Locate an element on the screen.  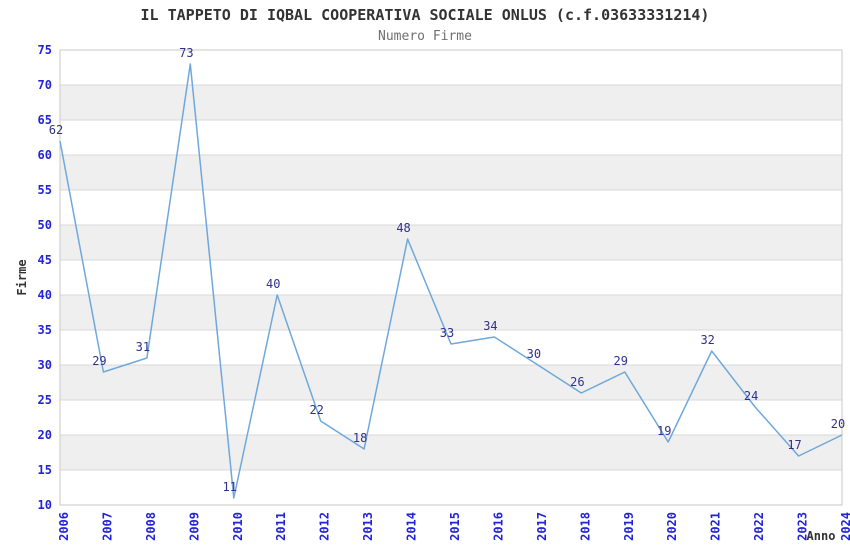
x-tick-label: 2017 is located at coordinates (542, 526).